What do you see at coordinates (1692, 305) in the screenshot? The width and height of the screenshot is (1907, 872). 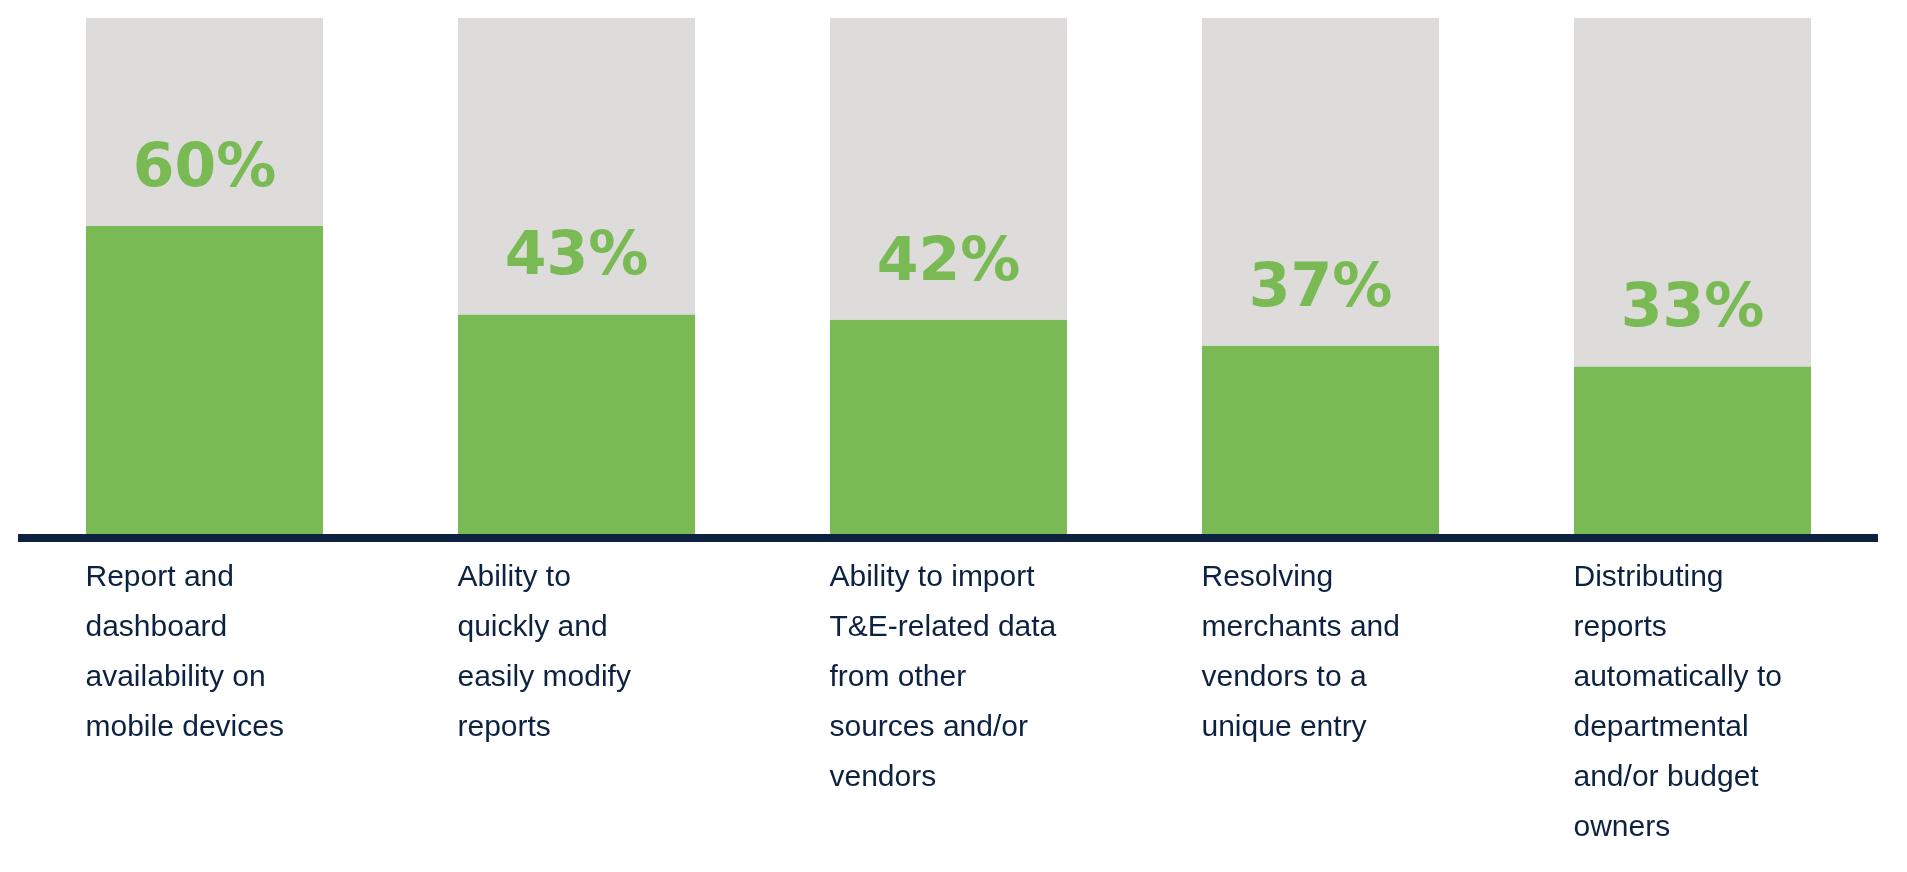 I see `data-label: 33%` at bounding box center [1692, 305].